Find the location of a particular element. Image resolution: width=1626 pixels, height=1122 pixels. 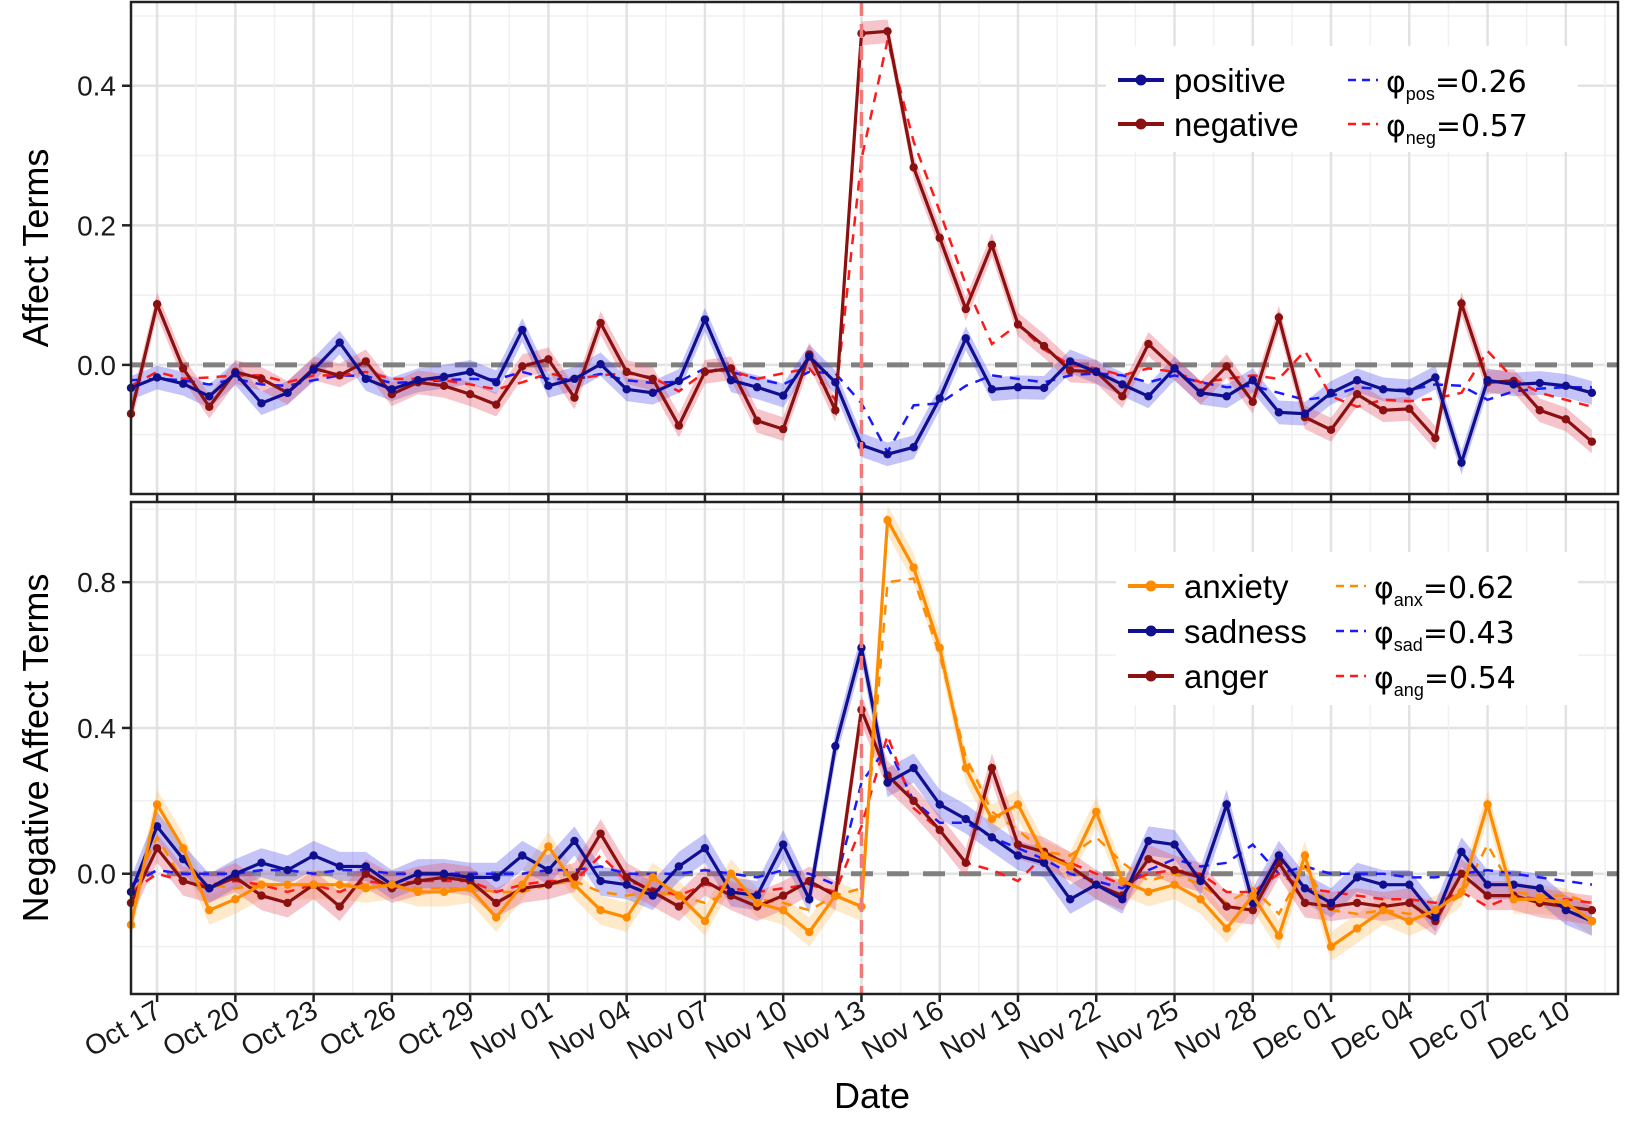

y-tick-label: 0.2 is located at coordinates (96, 225).